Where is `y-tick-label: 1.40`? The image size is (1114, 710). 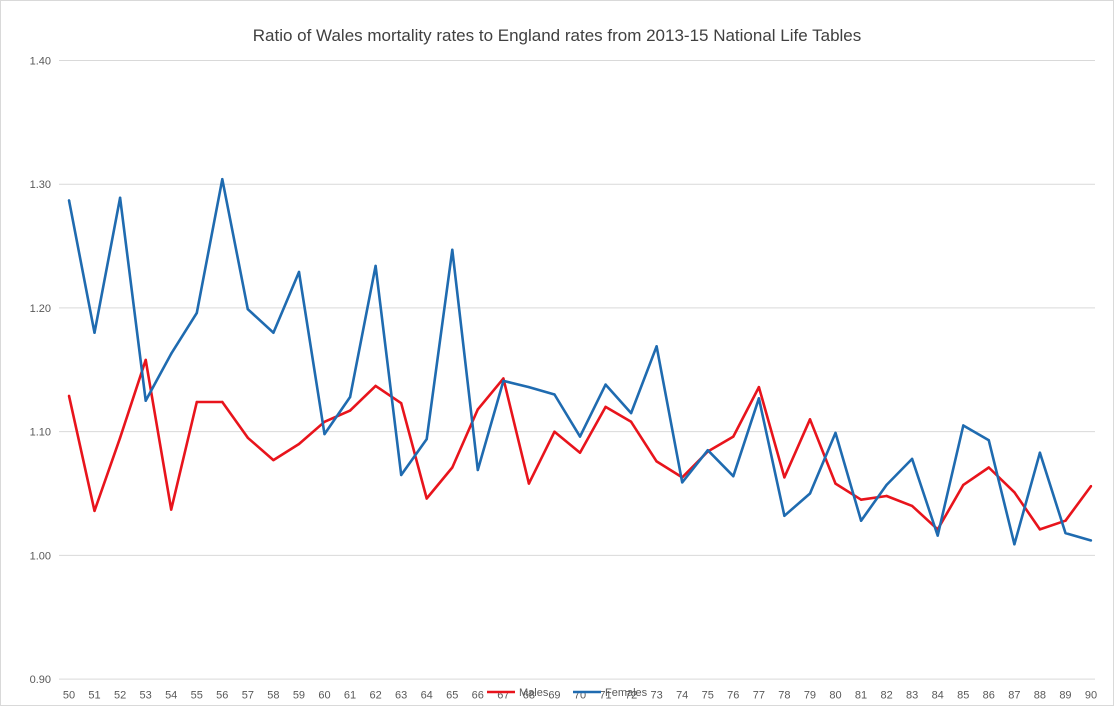 y-tick-label: 1.40 is located at coordinates (40, 61).